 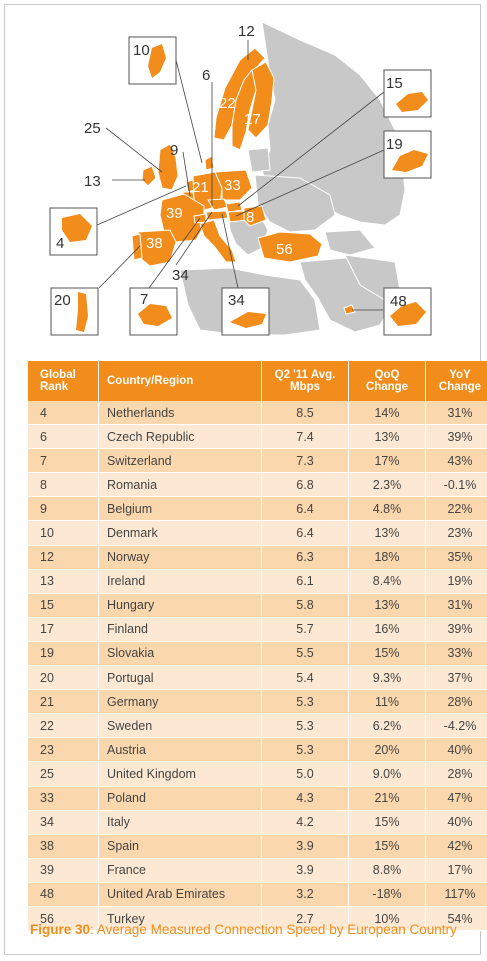 I want to click on label-6: 6, so click(x=206, y=75).